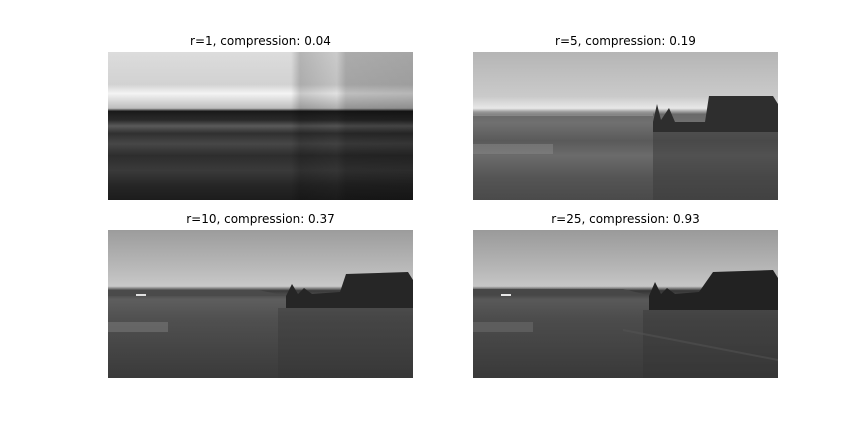  I want to click on rank-25-reconstruction-image, so click(625, 304).